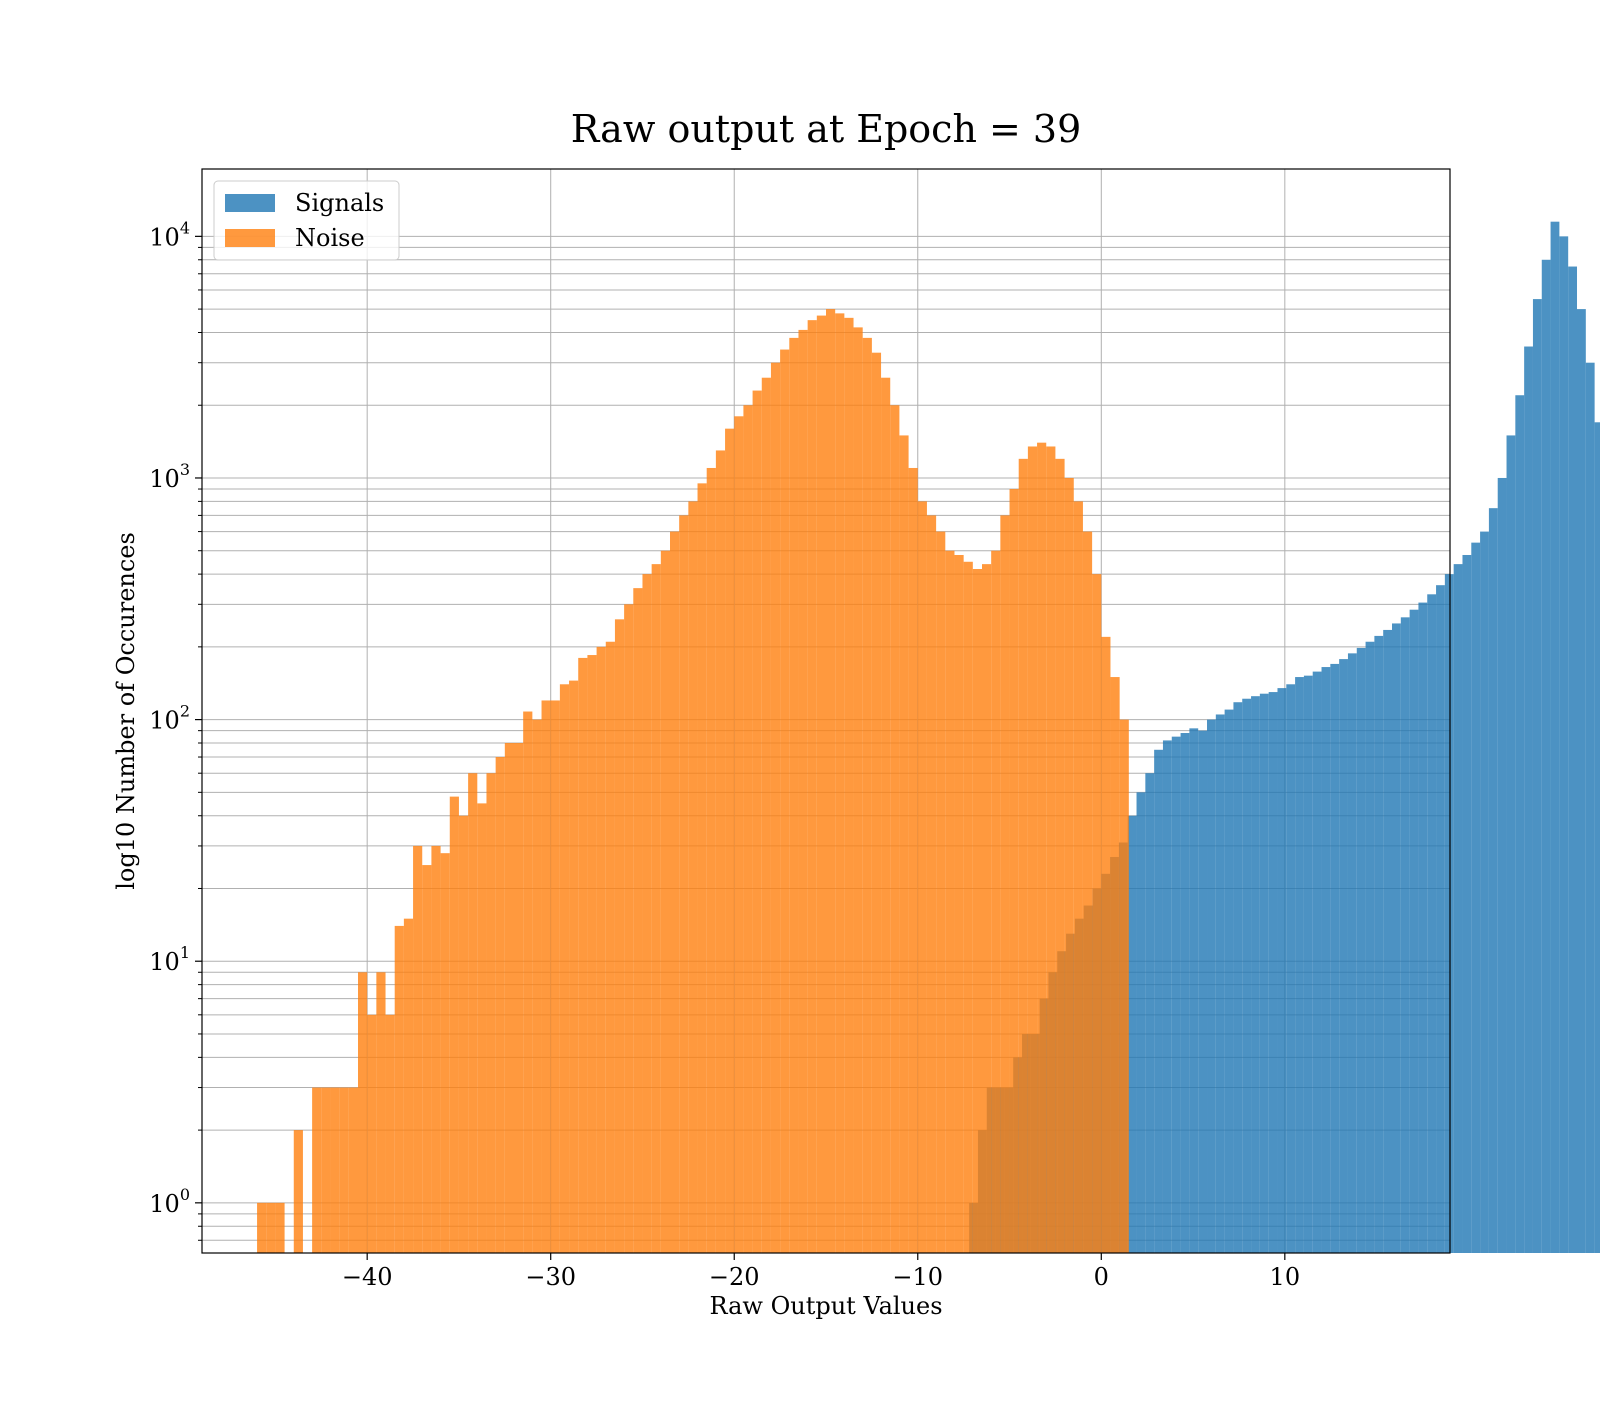 This screenshot has height=1405, width=1600. Describe the element at coordinates (250, 238) in the screenshot. I see `noise-legend-swatch` at that location.